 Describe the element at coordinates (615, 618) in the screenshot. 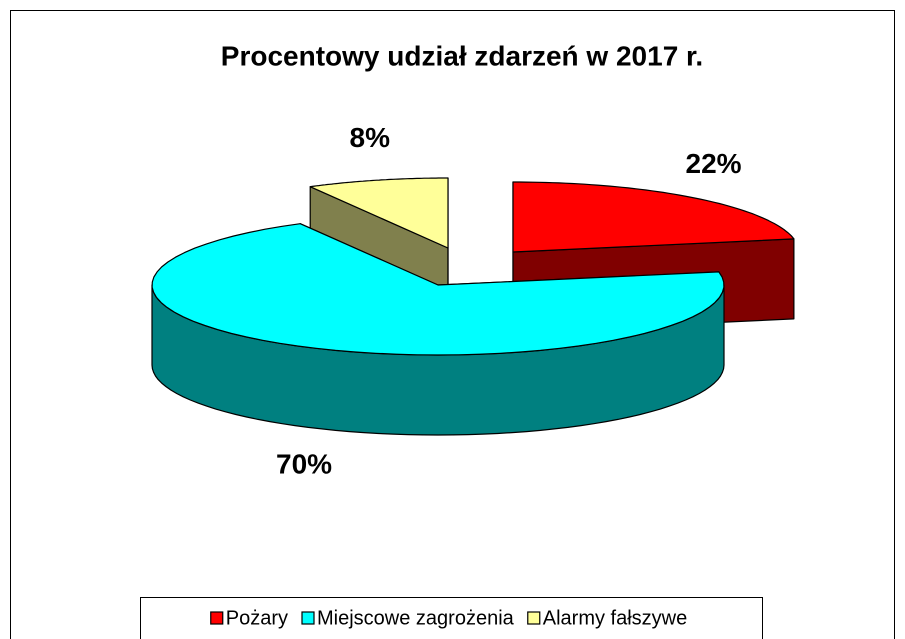

I see `legend-label: Alarmy fałszywe` at that location.